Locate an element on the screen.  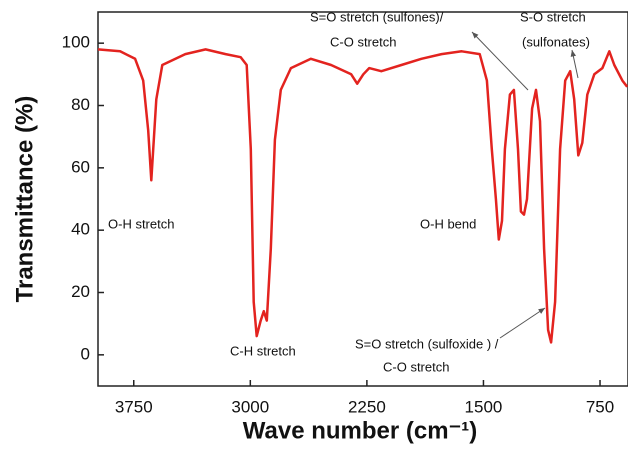
annotation: S=O stretch (sulfoxide ) / is located at coordinates (427, 343).